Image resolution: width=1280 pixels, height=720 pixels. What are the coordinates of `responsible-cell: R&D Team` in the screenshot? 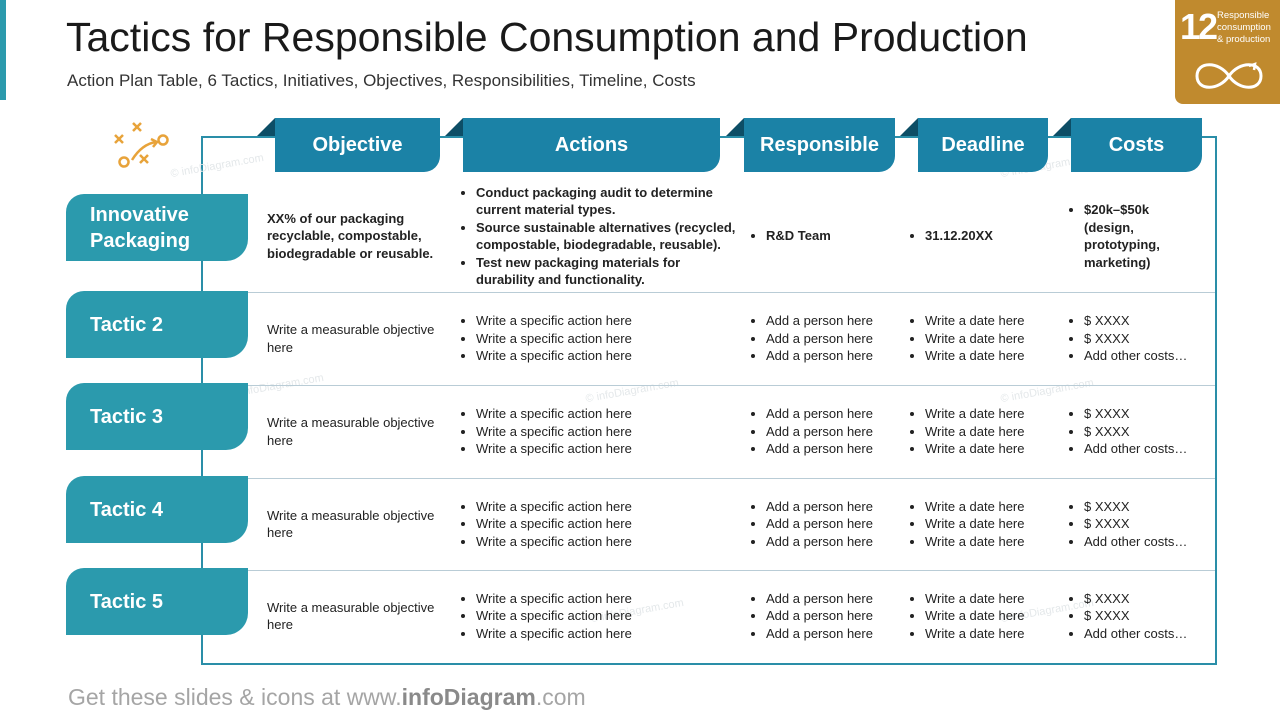 It's located at (826, 236).